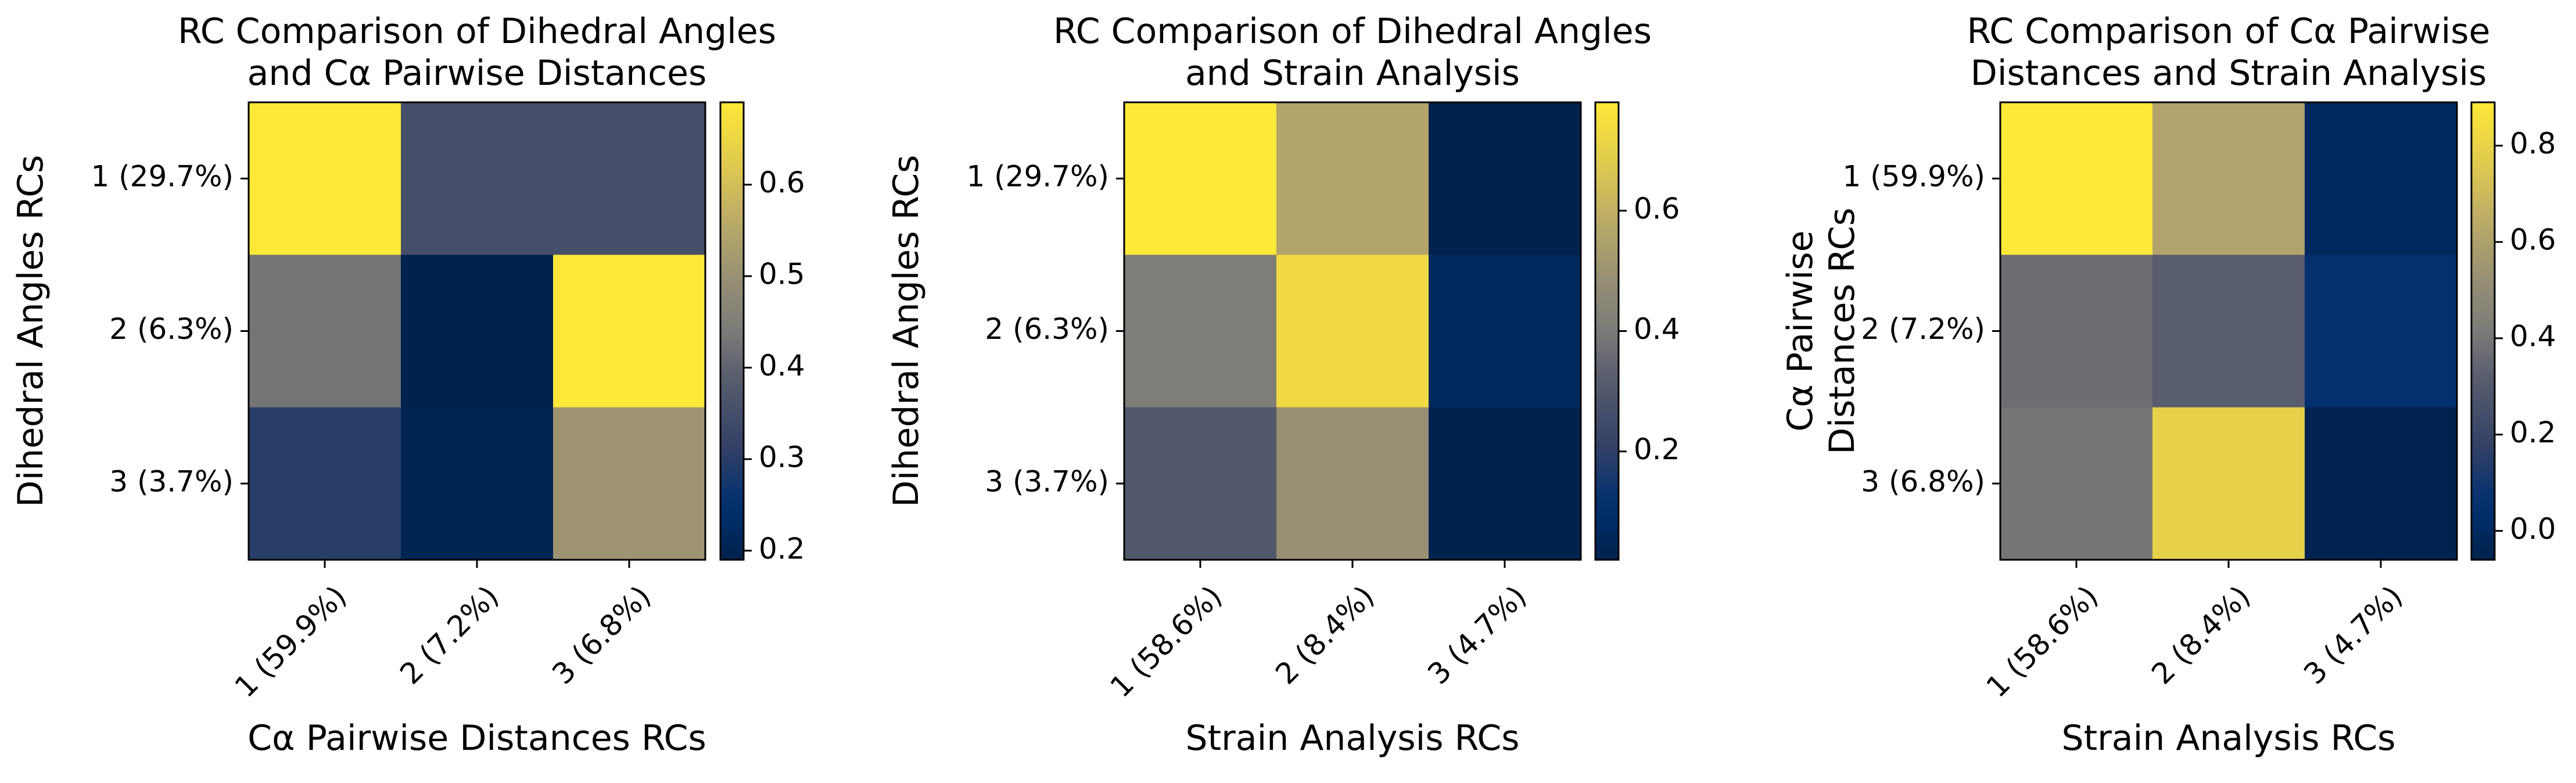  What do you see at coordinates (2076, 483) in the screenshot?
I see `panel3-cell-r3-c1` at bounding box center [2076, 483].